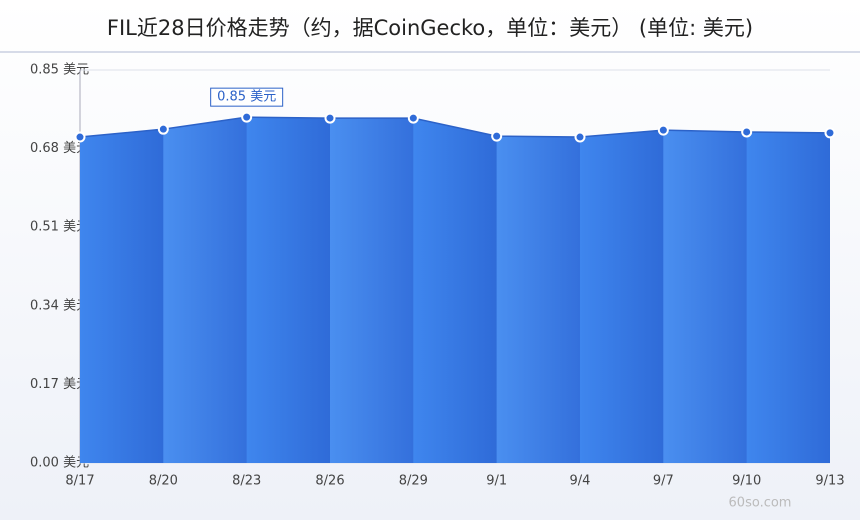 This screenshot has height=520, width=860. Describe the element at coordinates (59, 148) in the screenshot. I see `y-tick-label: 0.68 美元` at that location.